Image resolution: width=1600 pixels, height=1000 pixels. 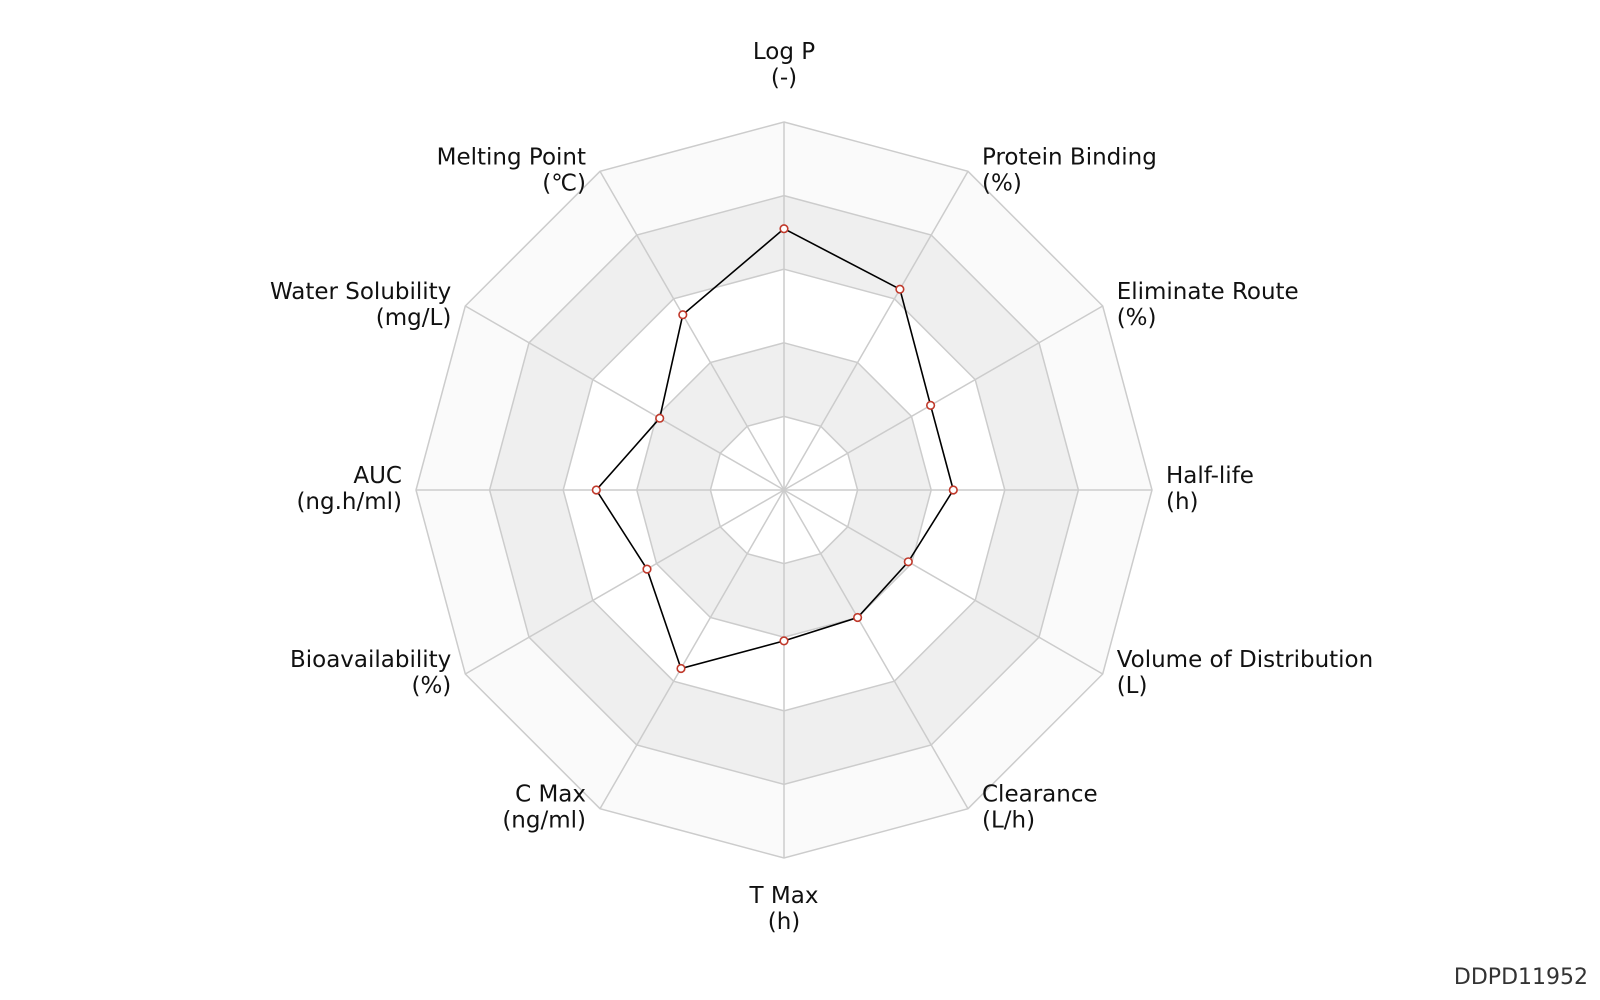 I want to click on axis-label-group: AUC(ng.h/ml), so click(x=349, y=489).